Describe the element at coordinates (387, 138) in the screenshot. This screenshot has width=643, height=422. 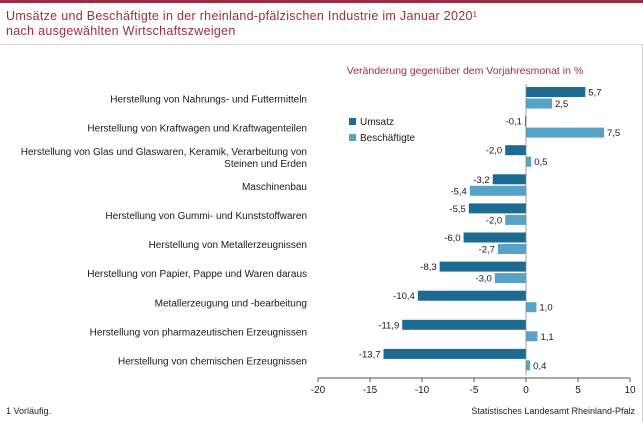
I see `legend-label-1: Beschäftigte` at that location.